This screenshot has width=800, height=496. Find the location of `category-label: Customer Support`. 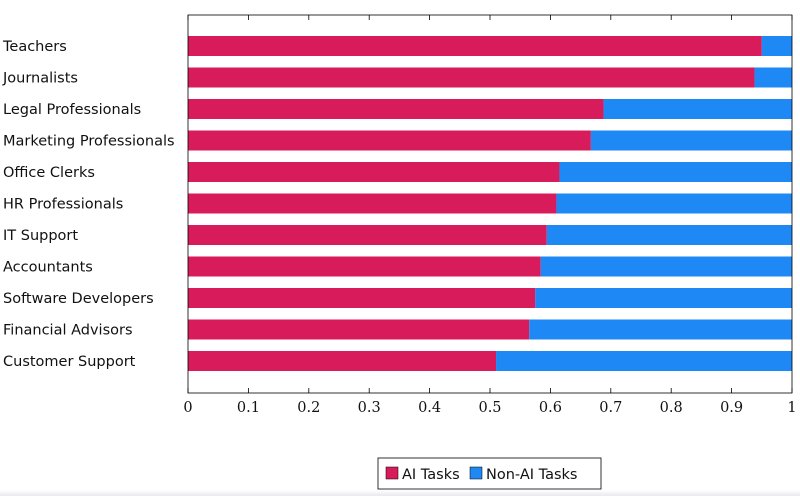

category-label: Customer Support is located at coordinates (69, 362).